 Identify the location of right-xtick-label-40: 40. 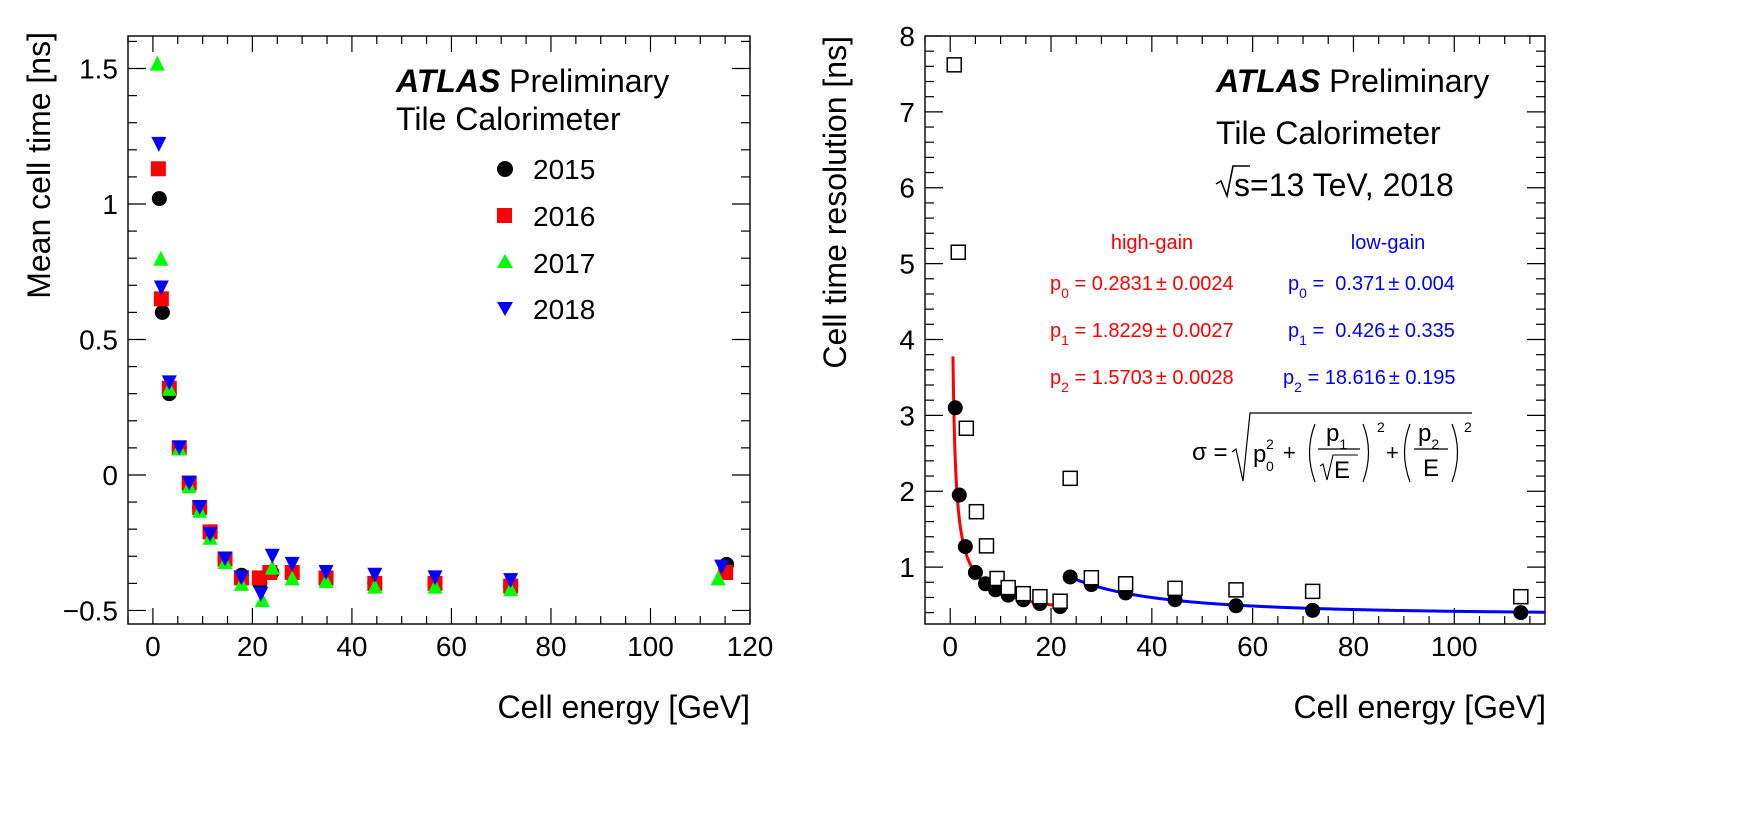
(1151, 646).